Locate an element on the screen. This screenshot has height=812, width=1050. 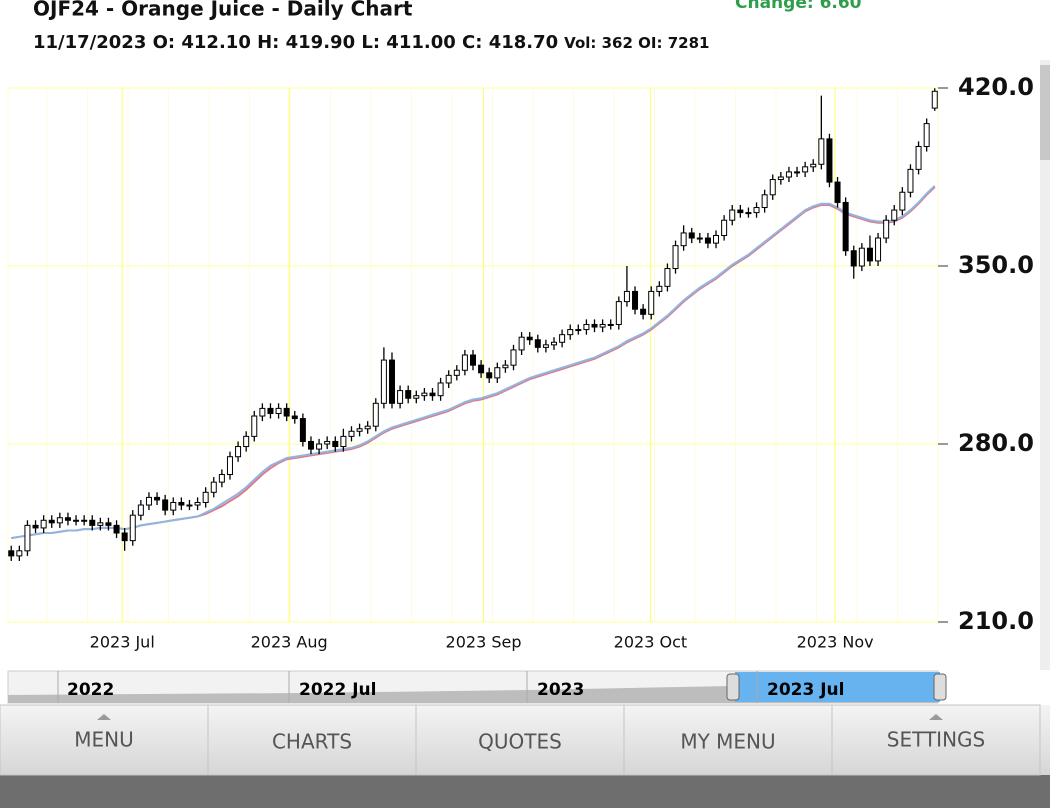
menu-bar is located at coordinates (525, 740).